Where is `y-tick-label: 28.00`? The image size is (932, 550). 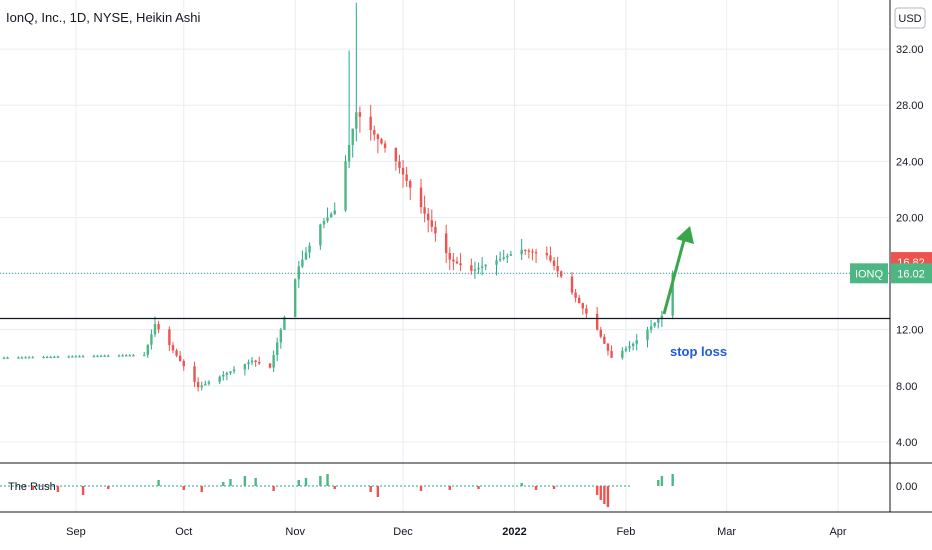
y-tick-label: 28.00 is located at coordinates (910, 106).